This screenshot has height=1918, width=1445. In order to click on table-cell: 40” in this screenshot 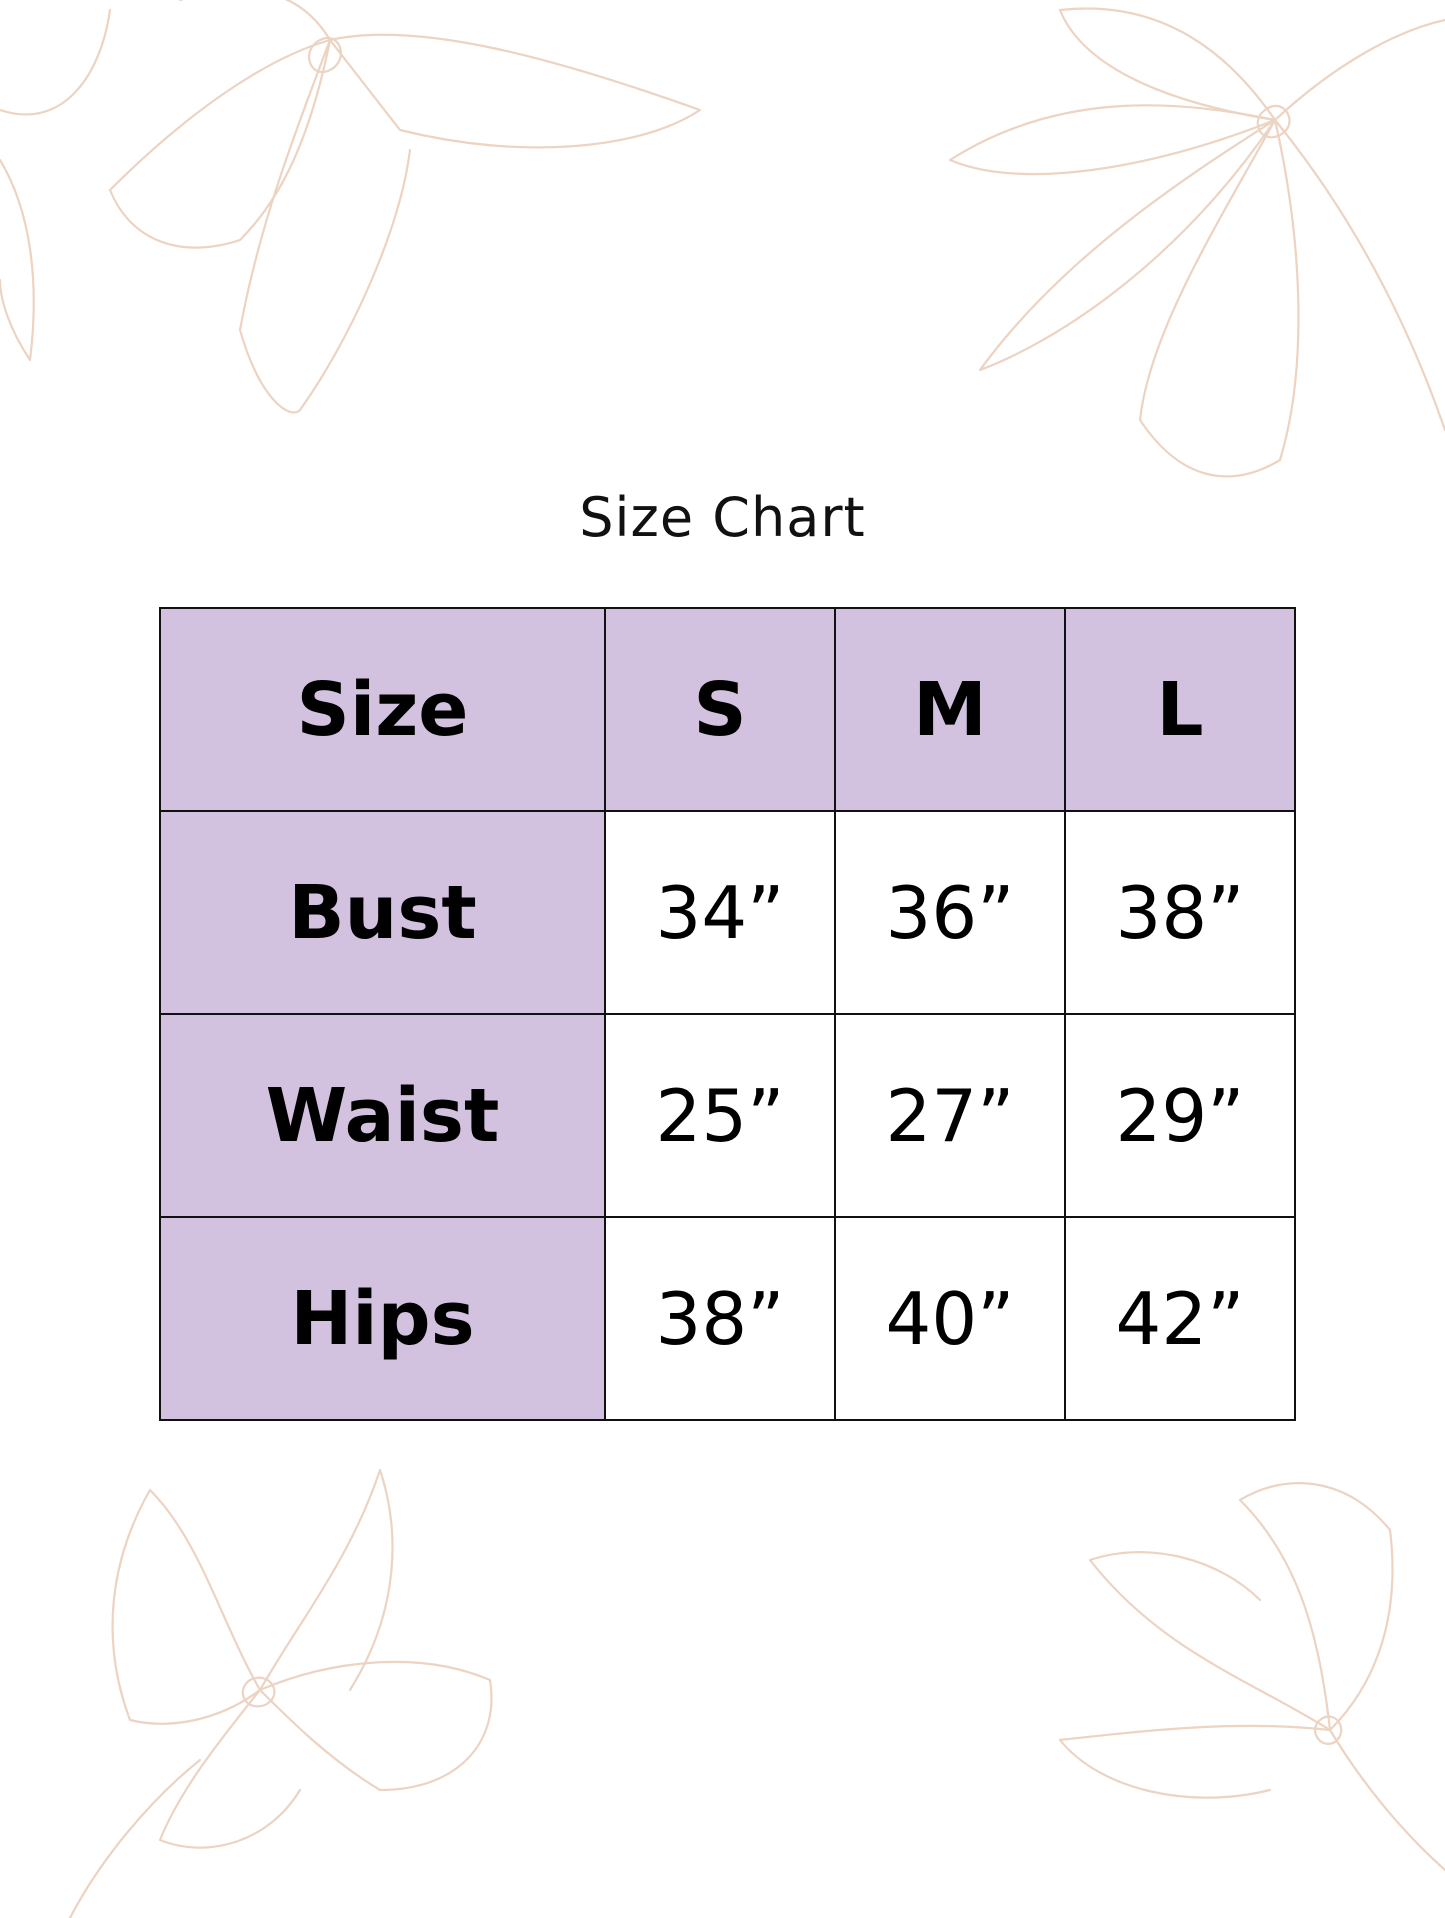, I will do `click(950, 1318)`.